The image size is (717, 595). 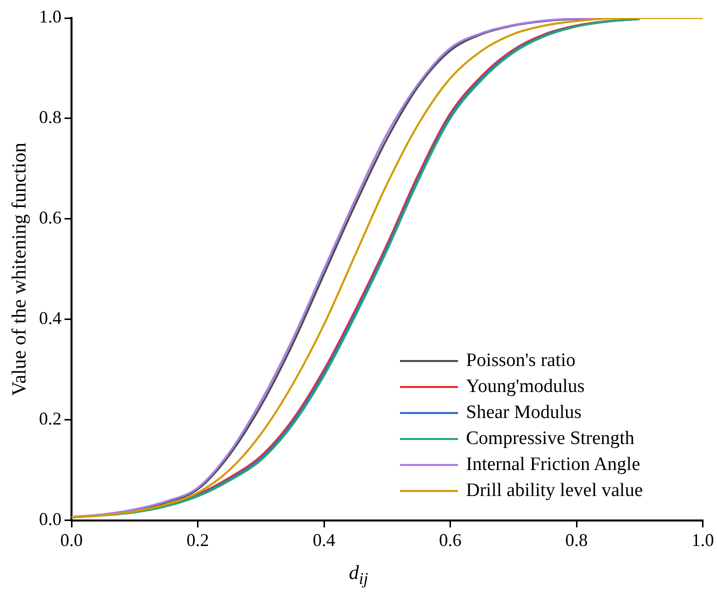 What do you see at coordinates (50, 218) in the screenshot?
I see `y-tick-label: 0.6` at bounding box center [50, 218].